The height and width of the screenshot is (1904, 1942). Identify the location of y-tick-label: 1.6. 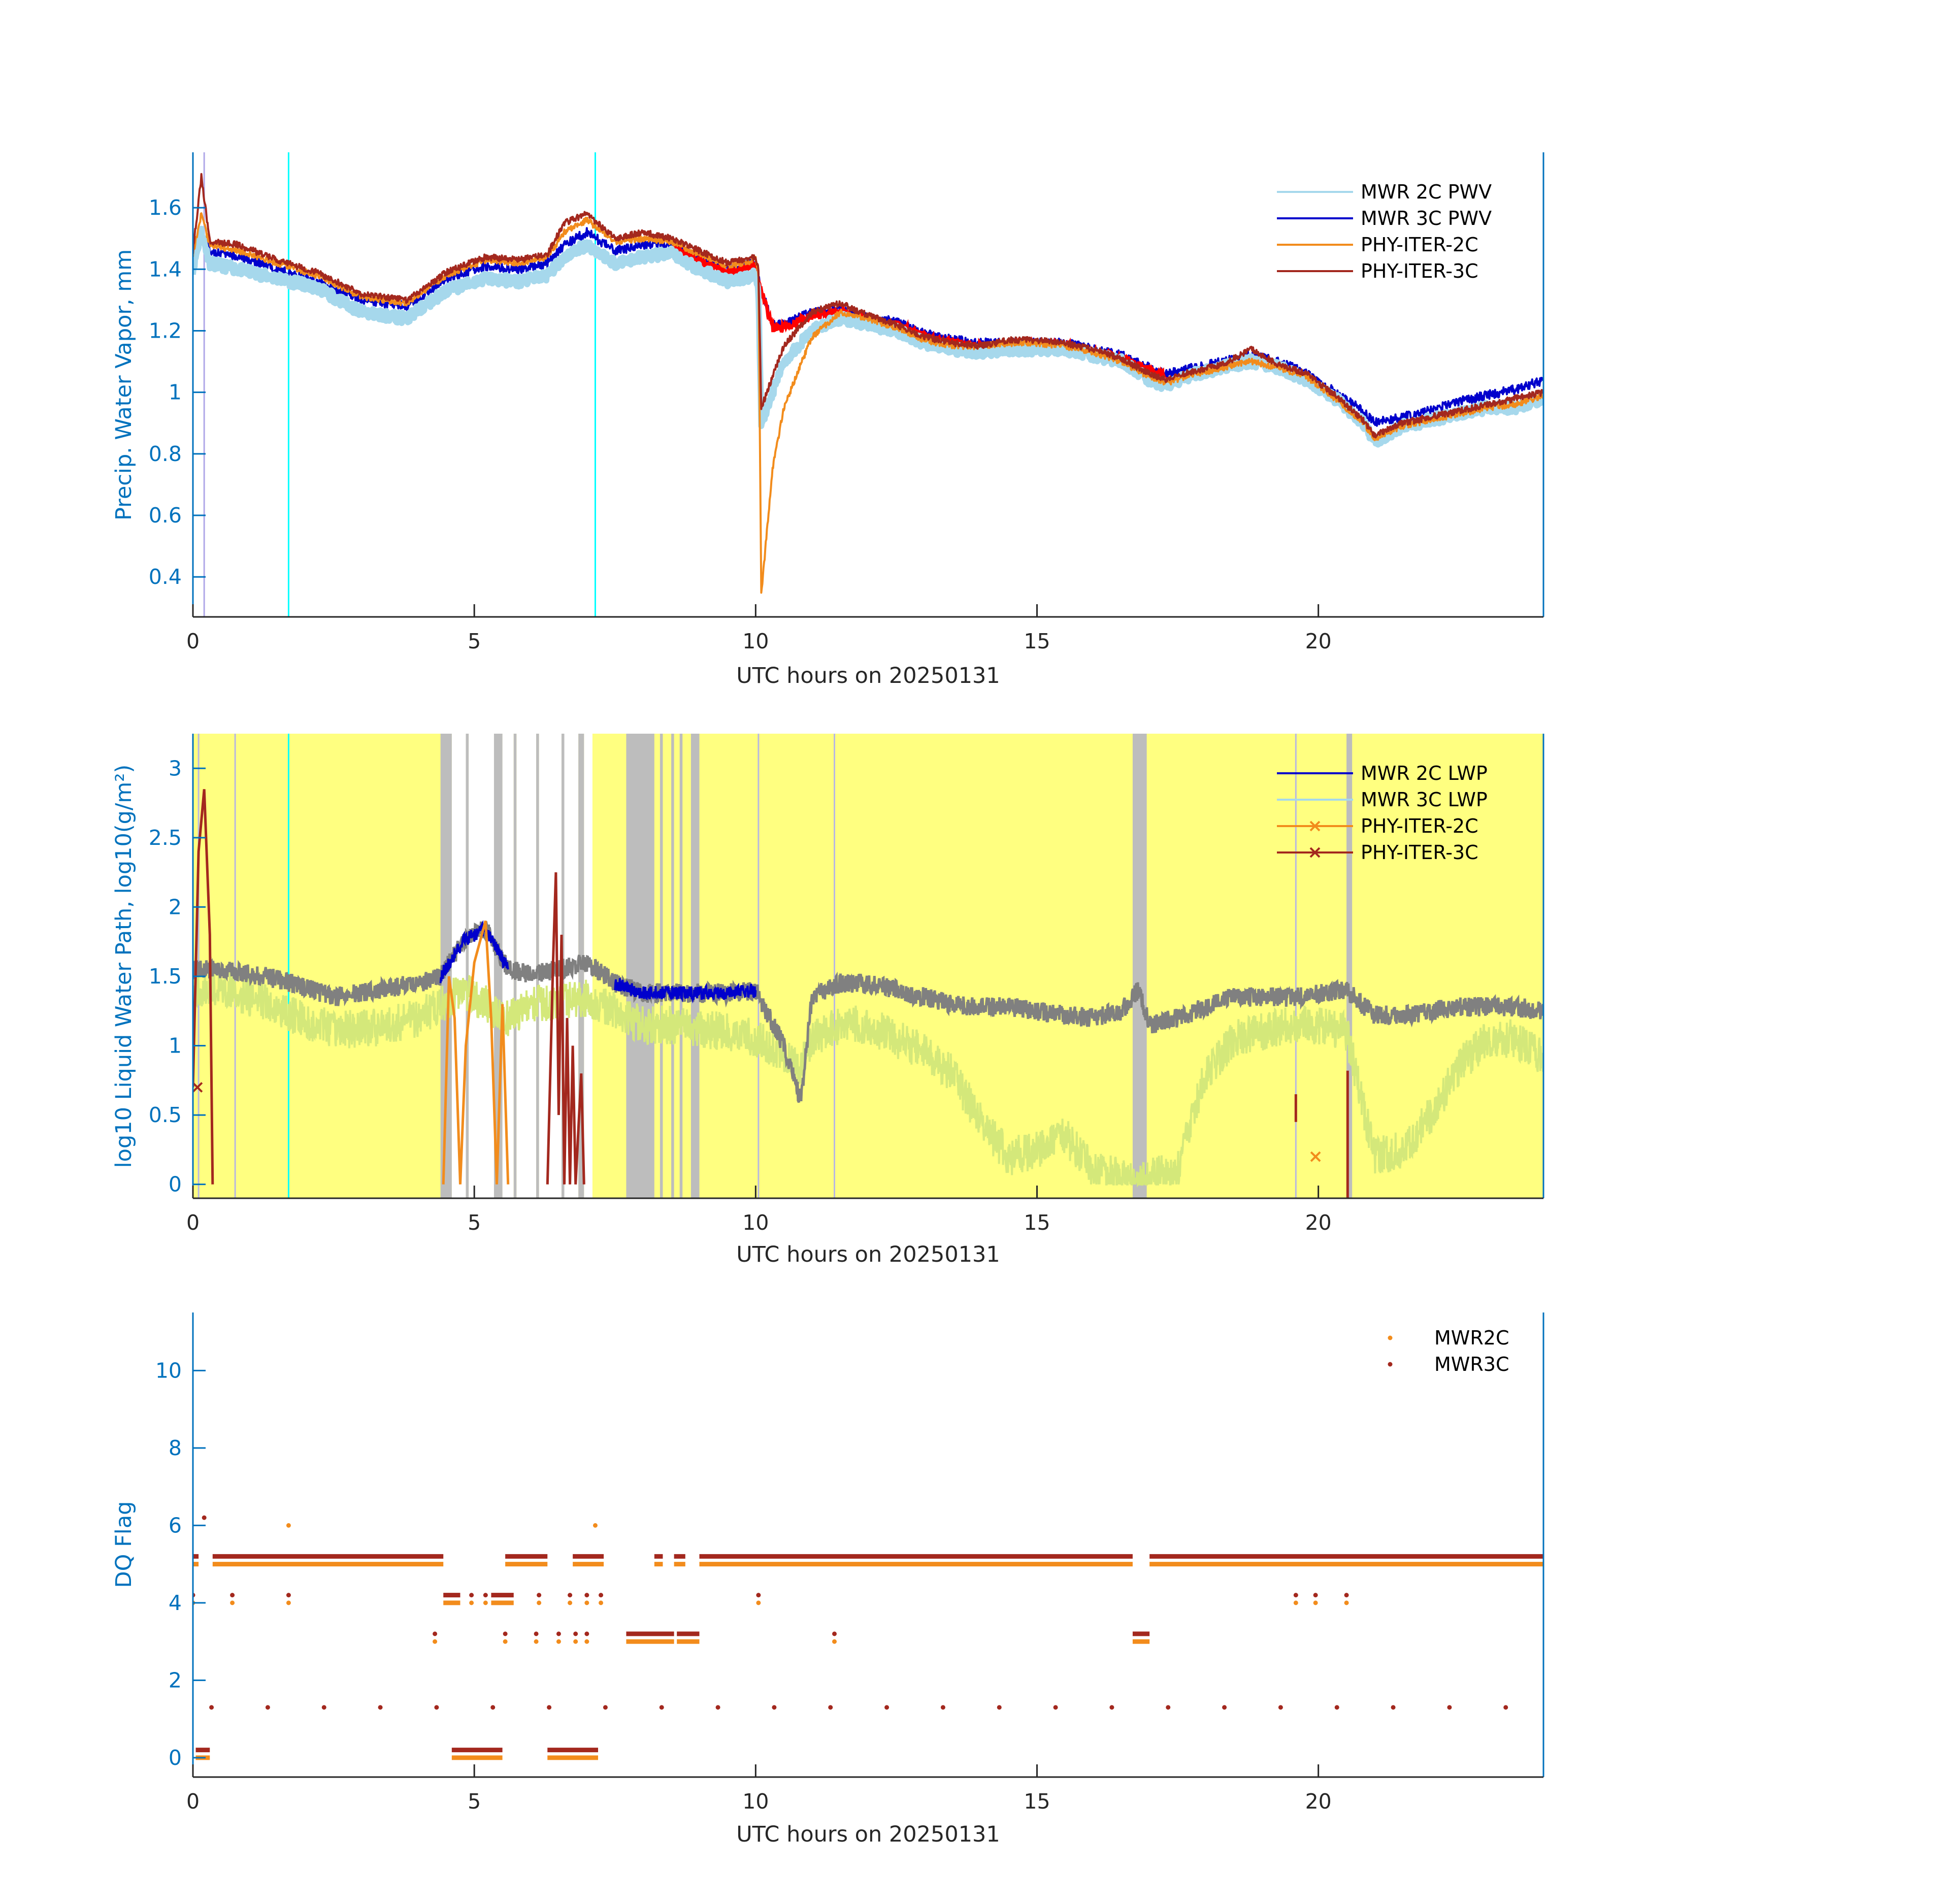
(165, 208).